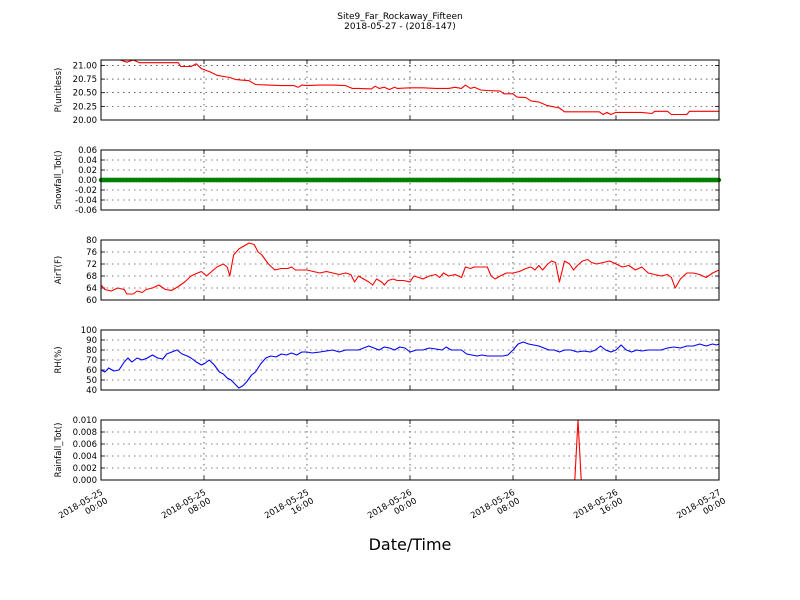 The height and width of the screenshot is (600, 800). I want to click on y-tick-label: 100, so click(89, 331).